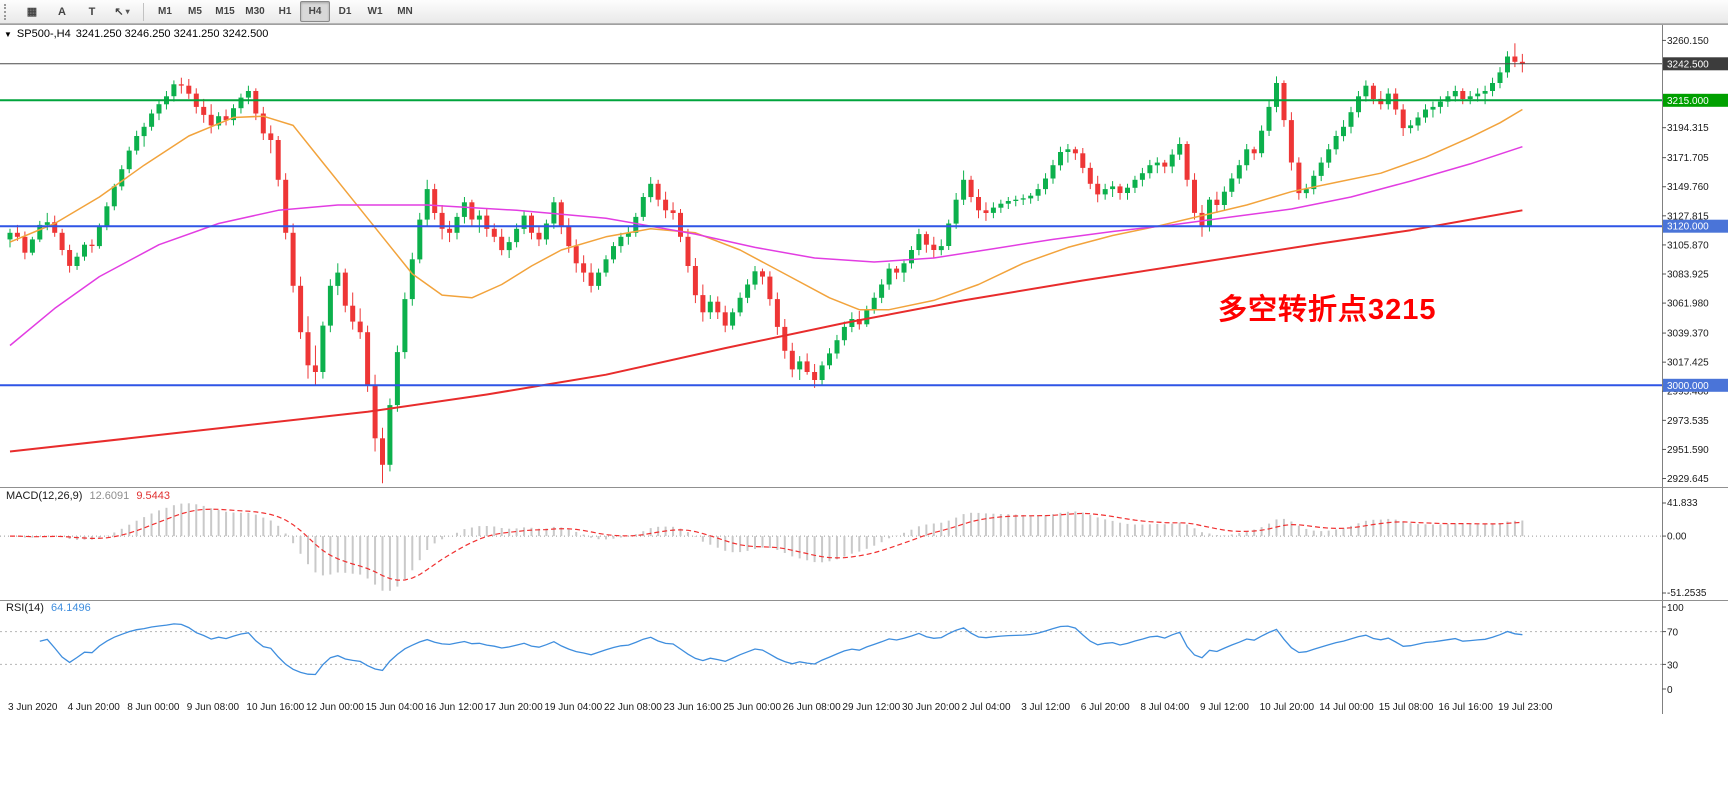 The image size is (1728, 792). I want to click on rsi-value: 64.1496, so click(70, 608).